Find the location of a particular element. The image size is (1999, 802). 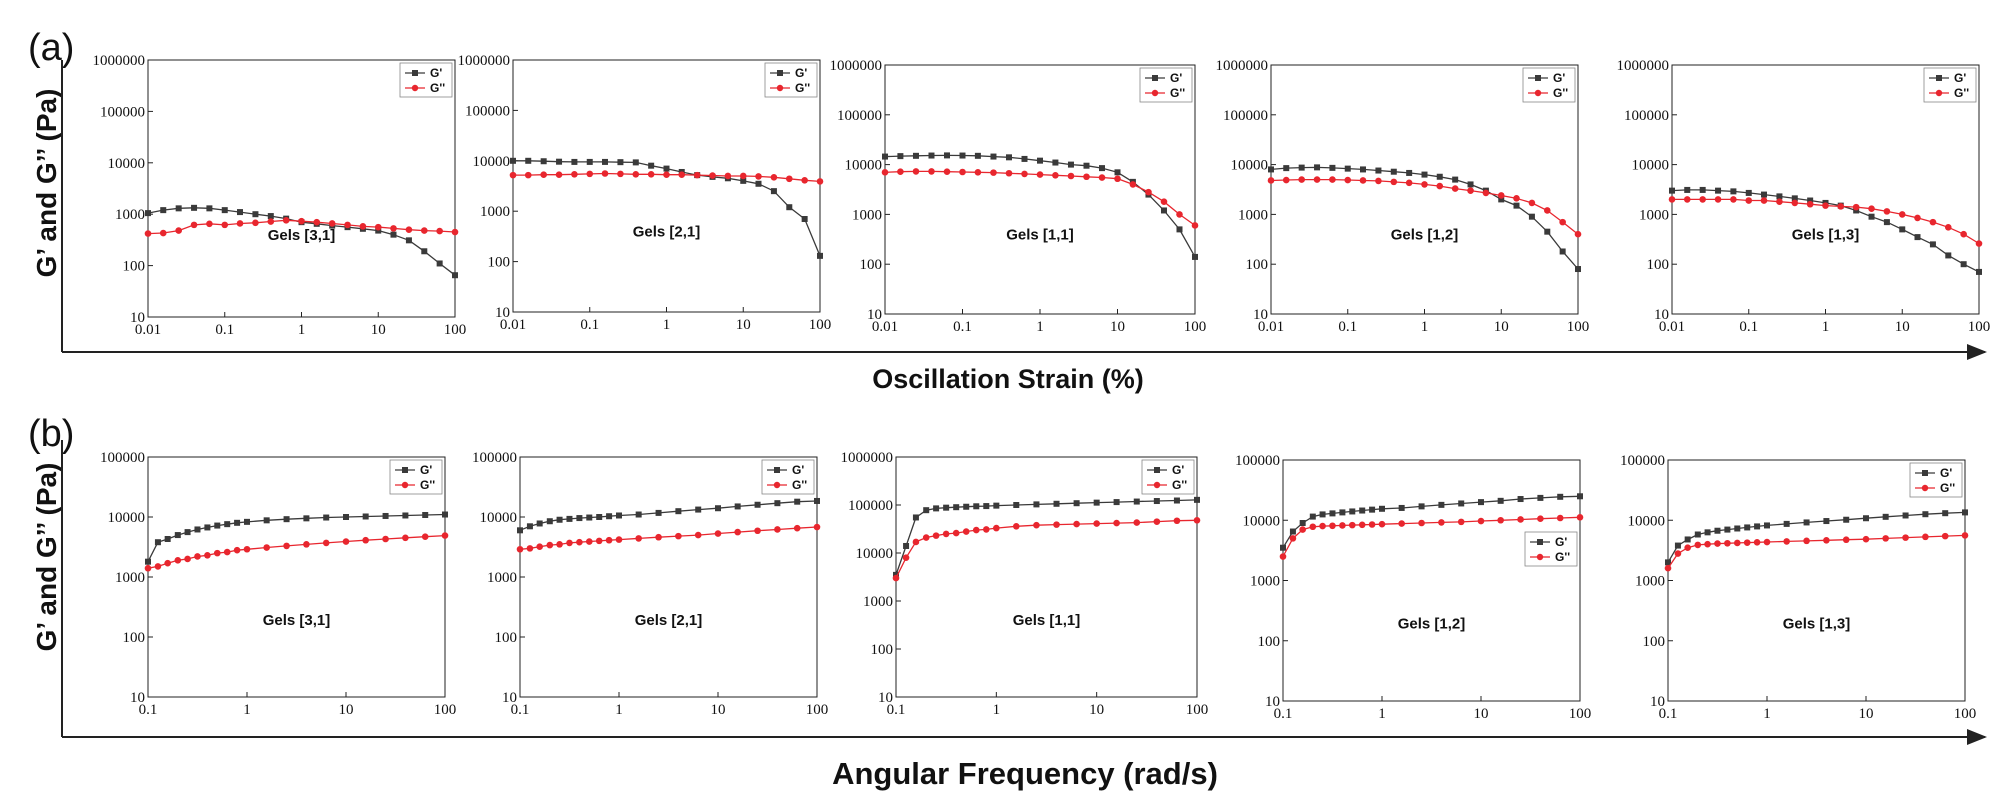

plot-frame is located at coordinates (301, 188).